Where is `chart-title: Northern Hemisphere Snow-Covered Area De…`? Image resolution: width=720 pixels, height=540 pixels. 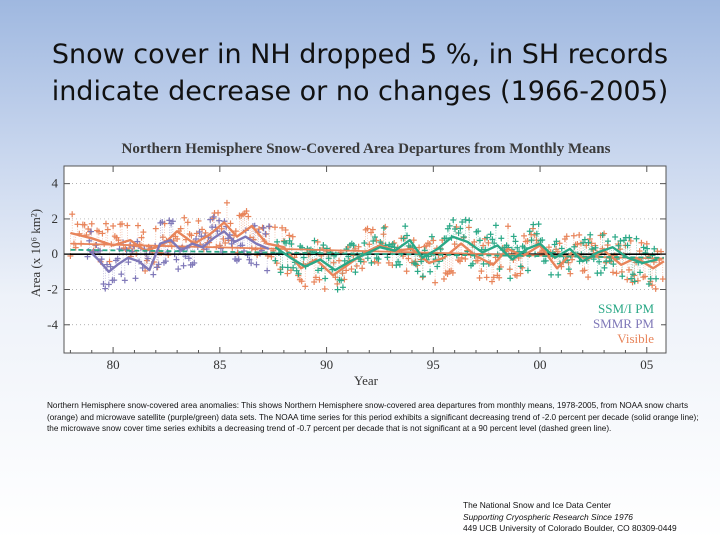
chart-title: Northern Hemisphere Snow-Covered Area De… is located at coordinates (366, 149).